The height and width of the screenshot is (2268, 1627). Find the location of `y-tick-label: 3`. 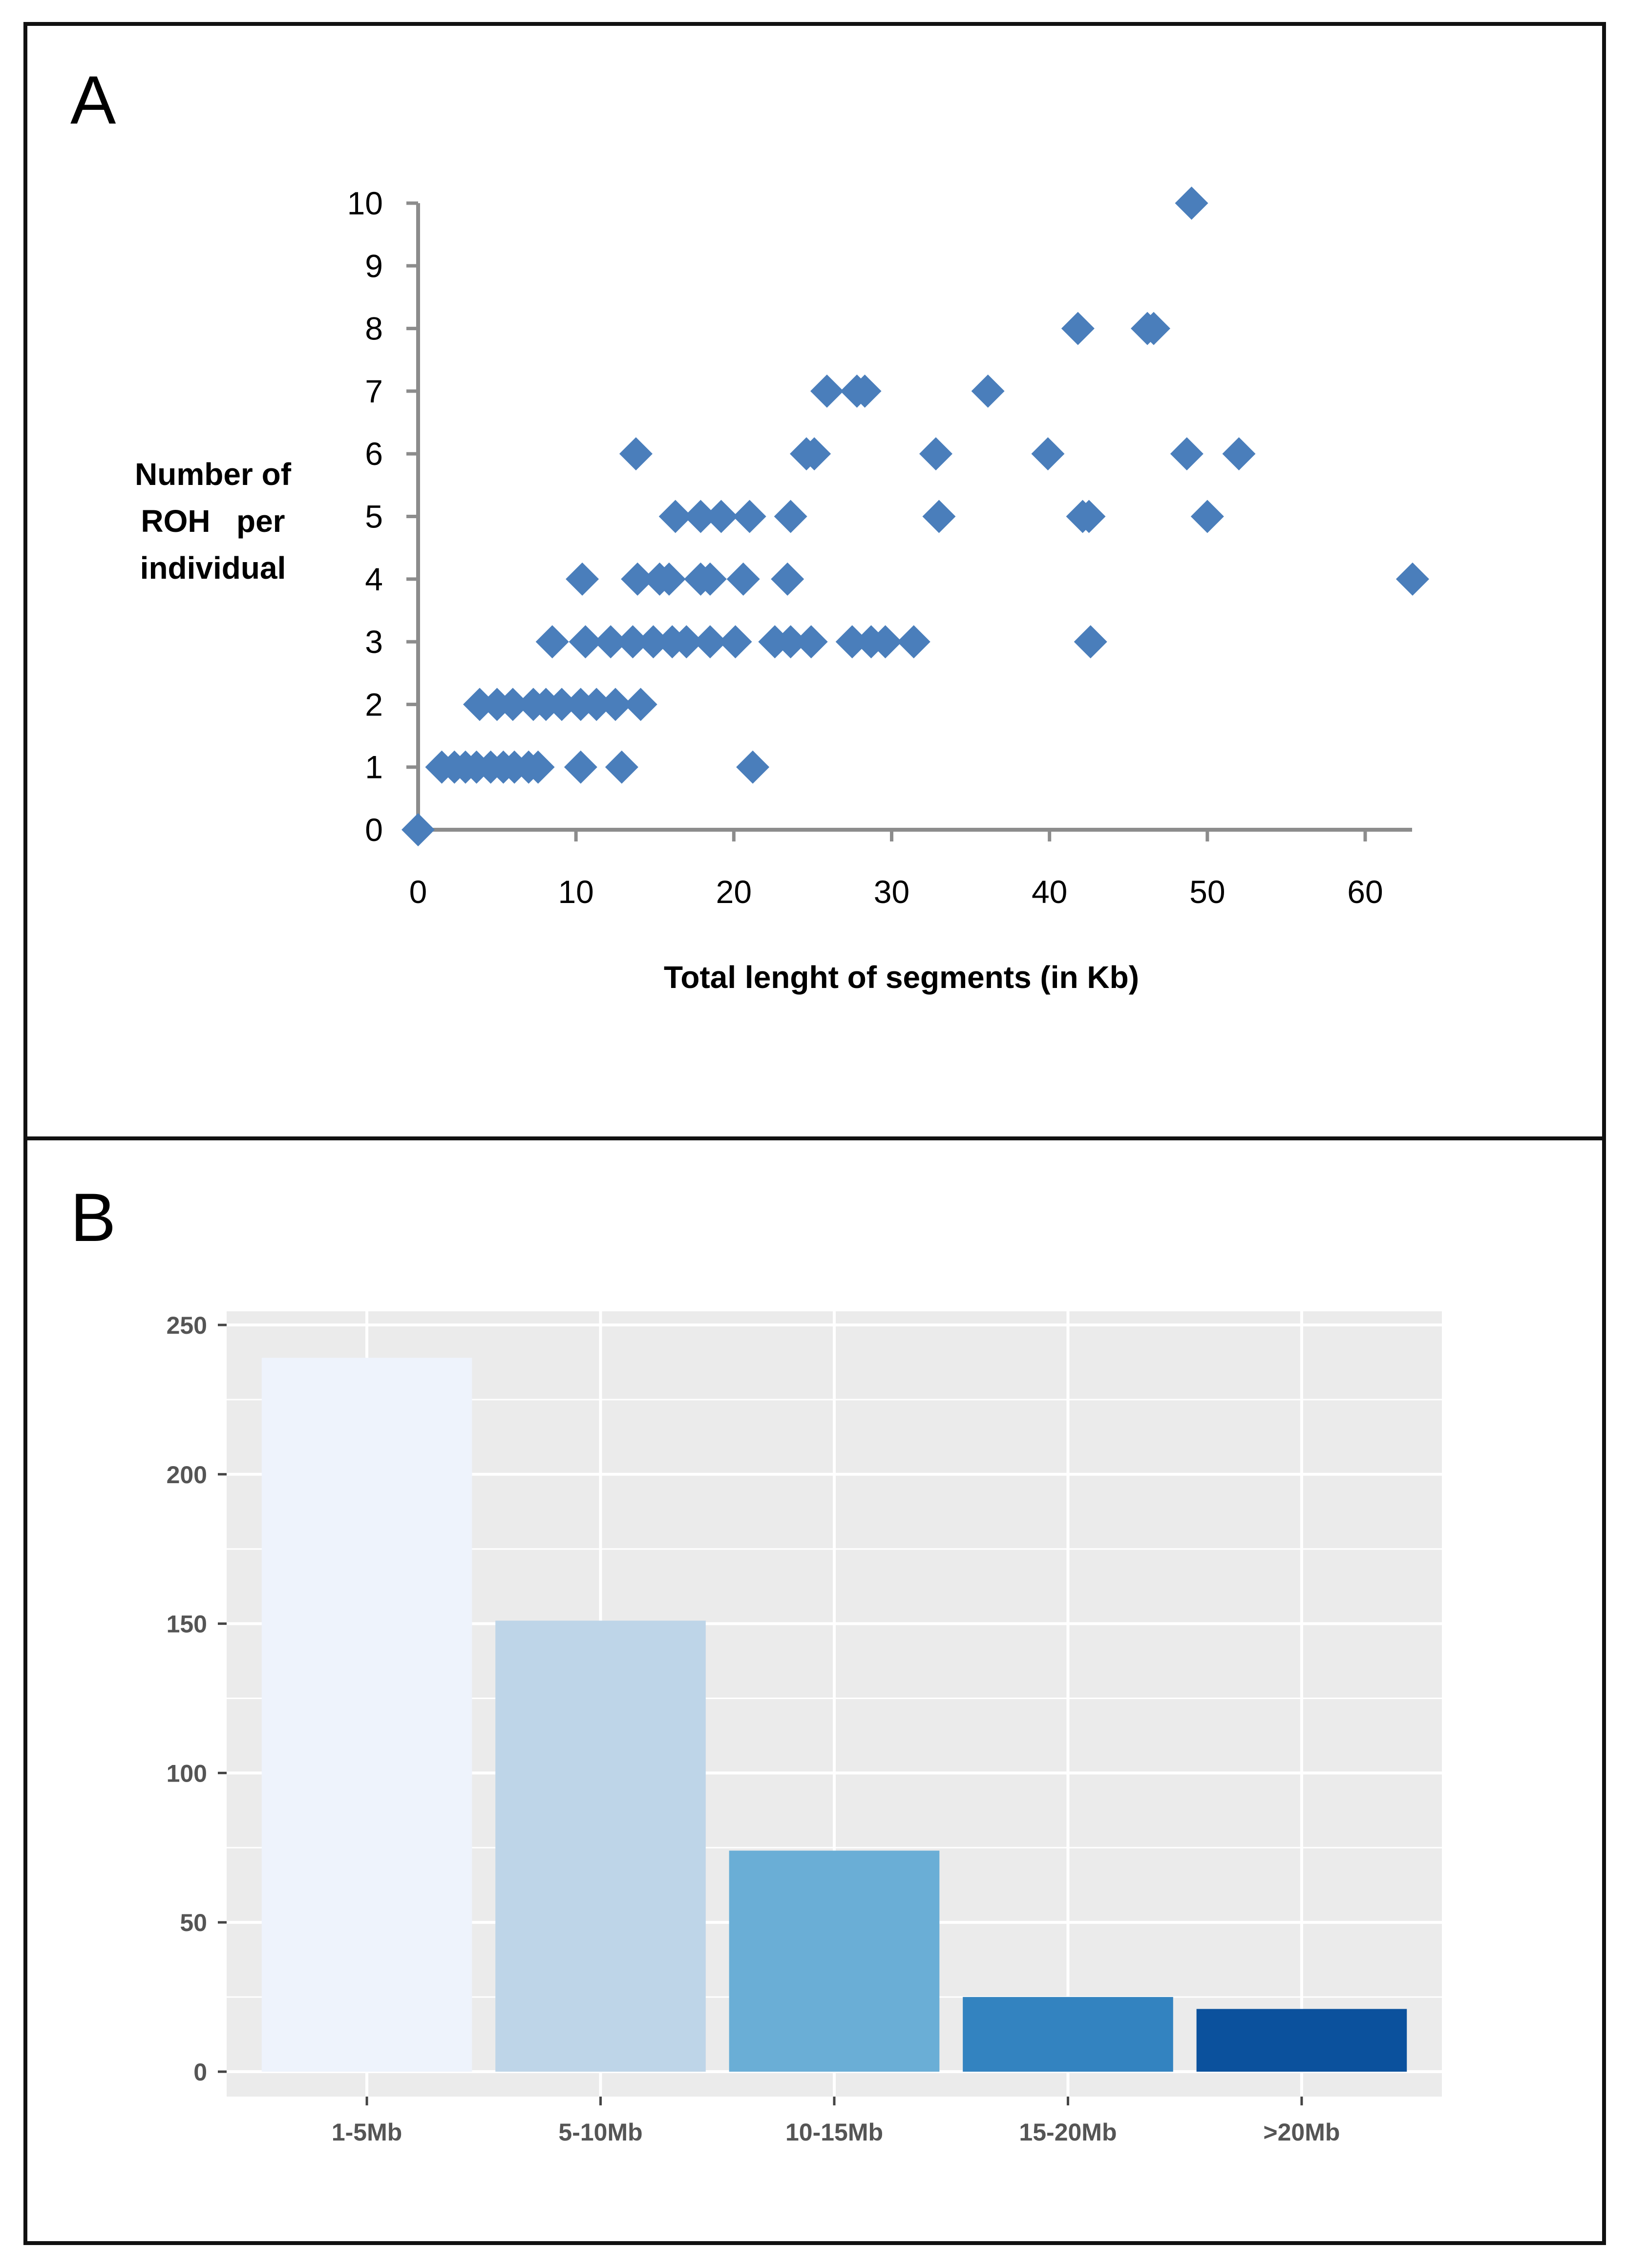

y-tick-label: 3 is located at coordinates (374, 642).